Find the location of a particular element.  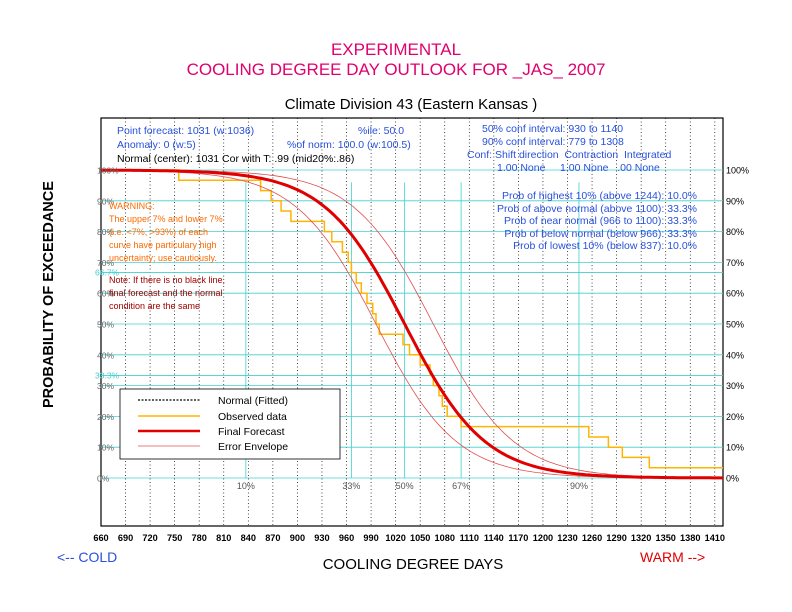

legend-label-normal: Normal (Fitted) is located at coordinates (253, 401).